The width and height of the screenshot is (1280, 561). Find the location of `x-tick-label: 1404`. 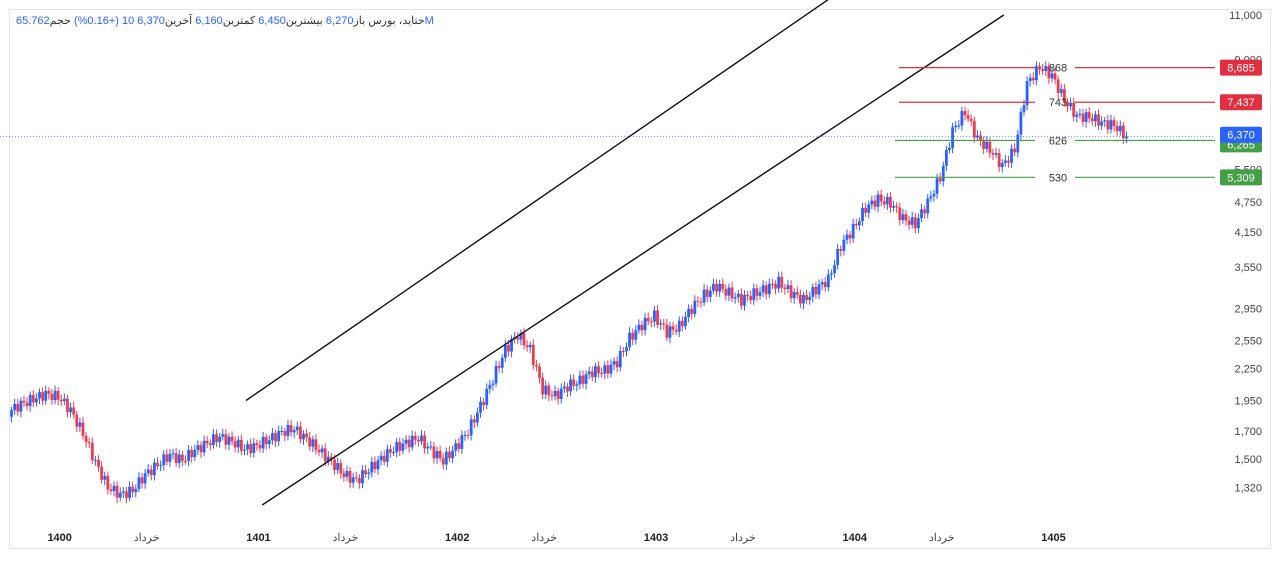

x-tick-label: 1404 is located at coordinates (855, 538).